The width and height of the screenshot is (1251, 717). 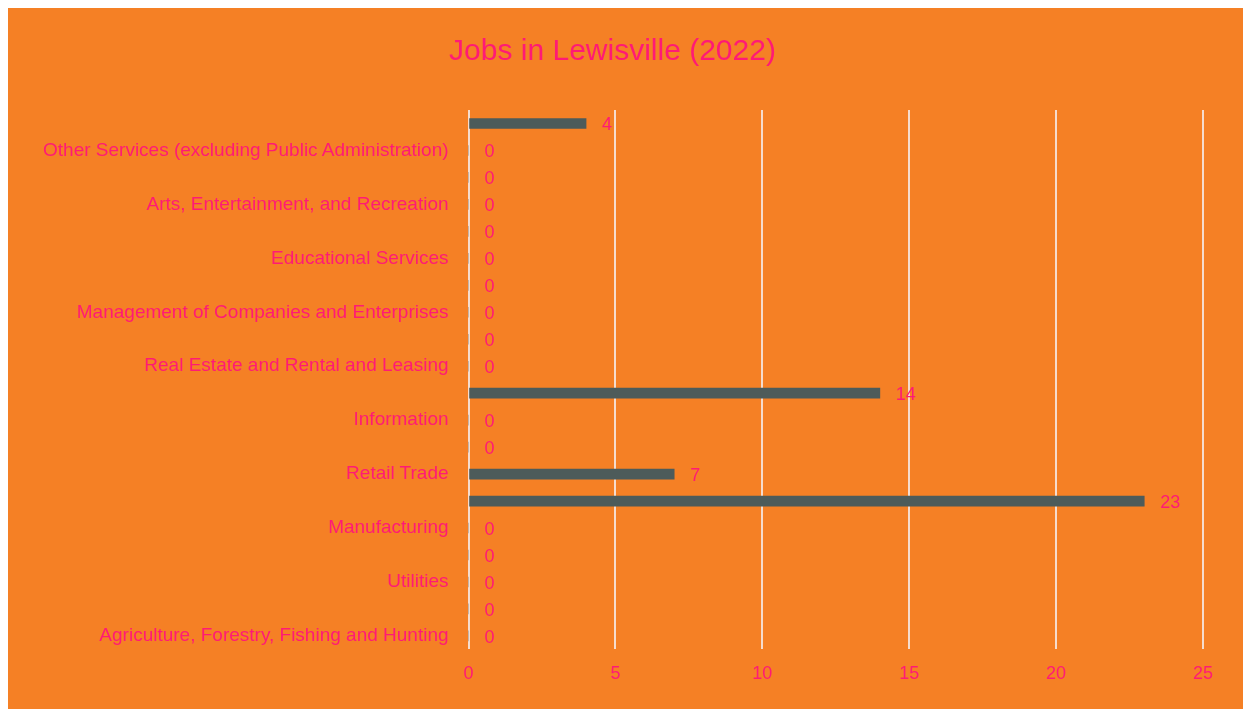 I want to click on y-tick-label: Retail Trade, so click(x=397, y=473).